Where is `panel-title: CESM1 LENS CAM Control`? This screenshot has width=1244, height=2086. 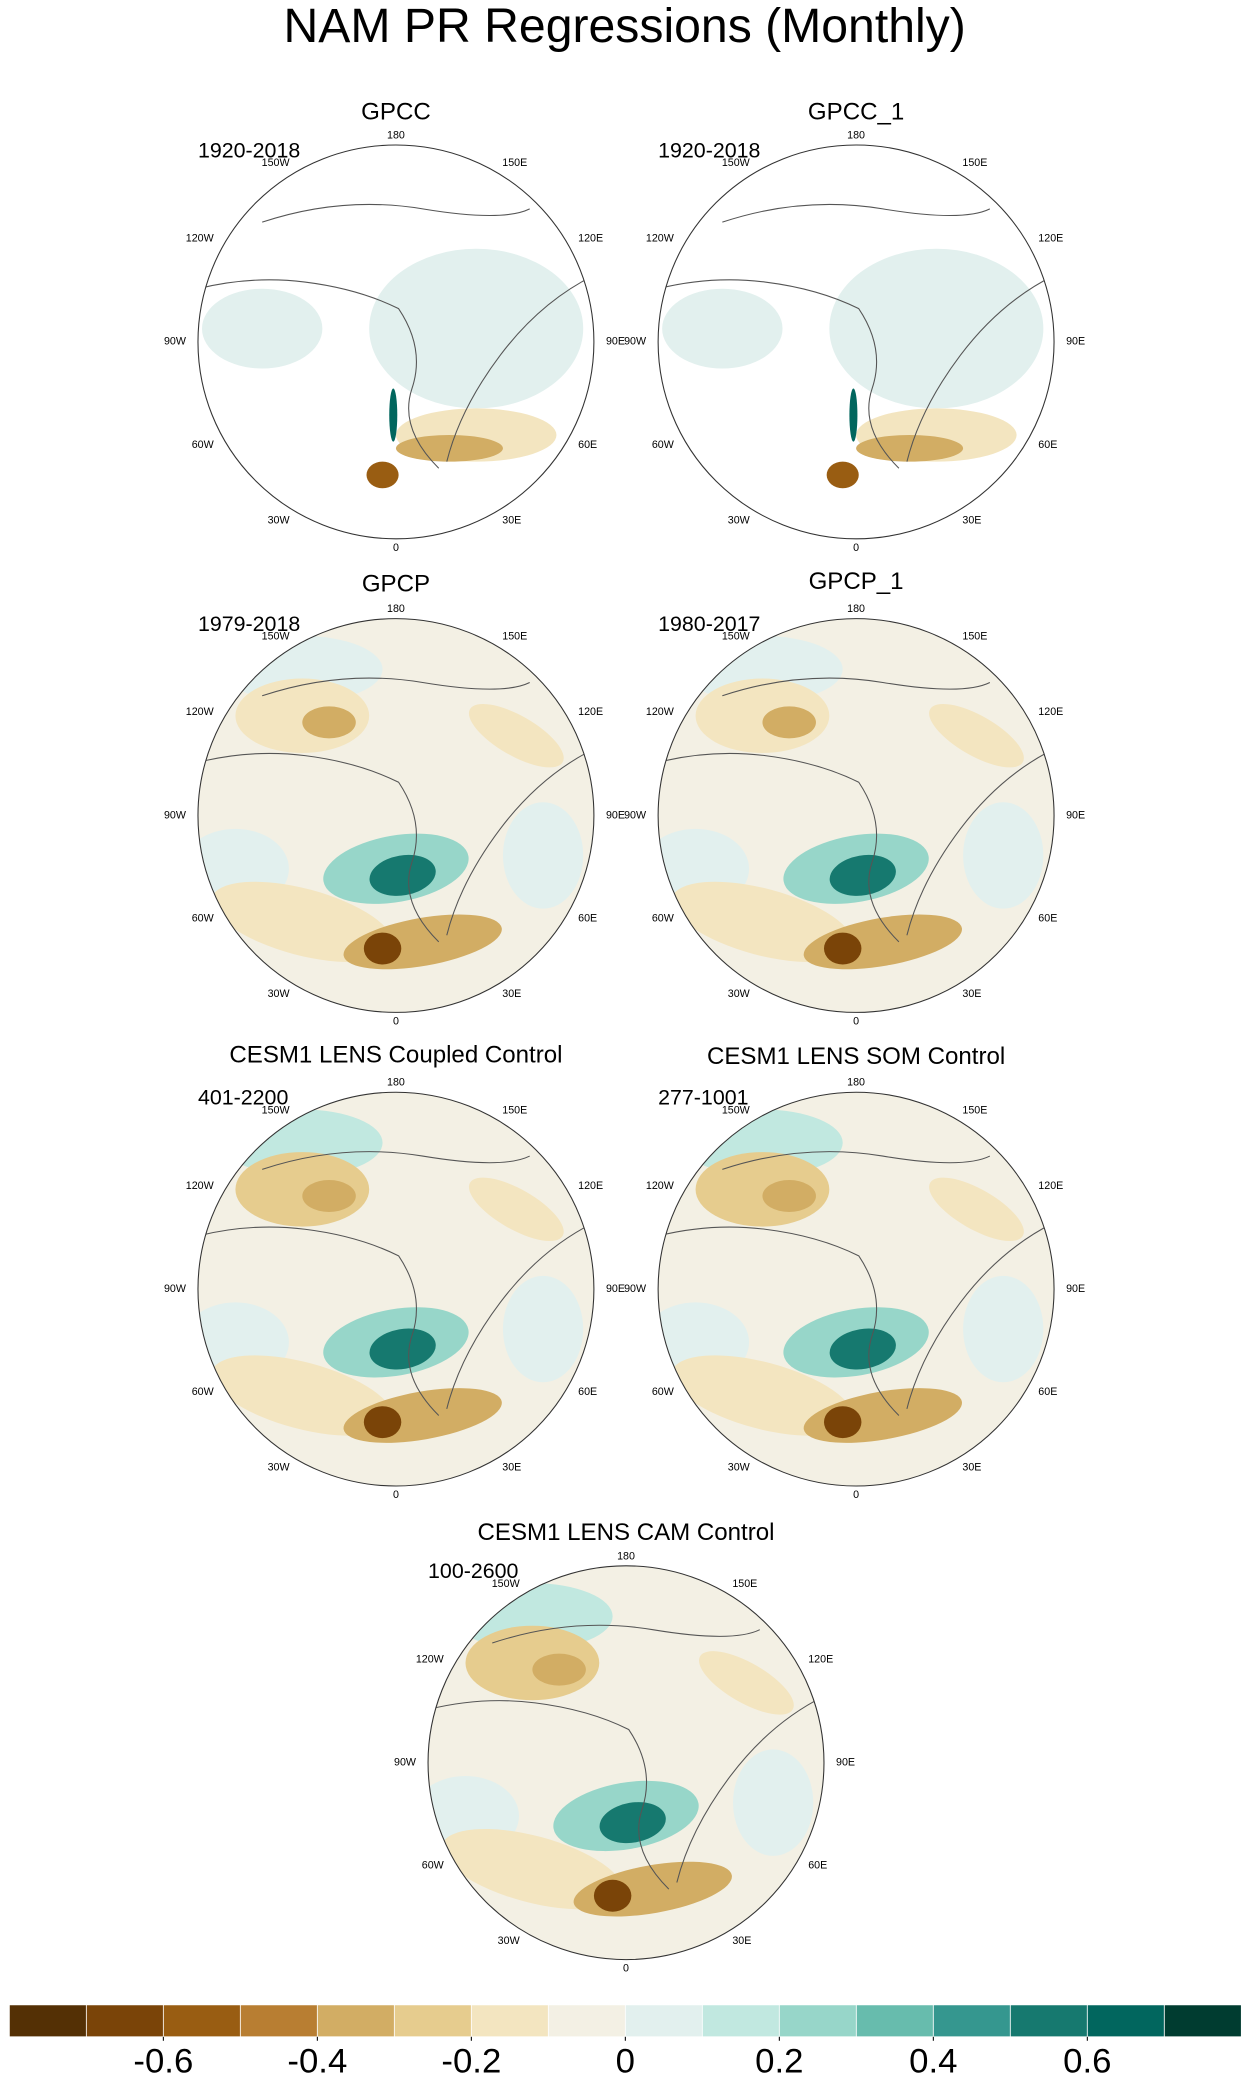
panel-title: CESM1 LENS CAM Control is located at coordinates (626, 1532).